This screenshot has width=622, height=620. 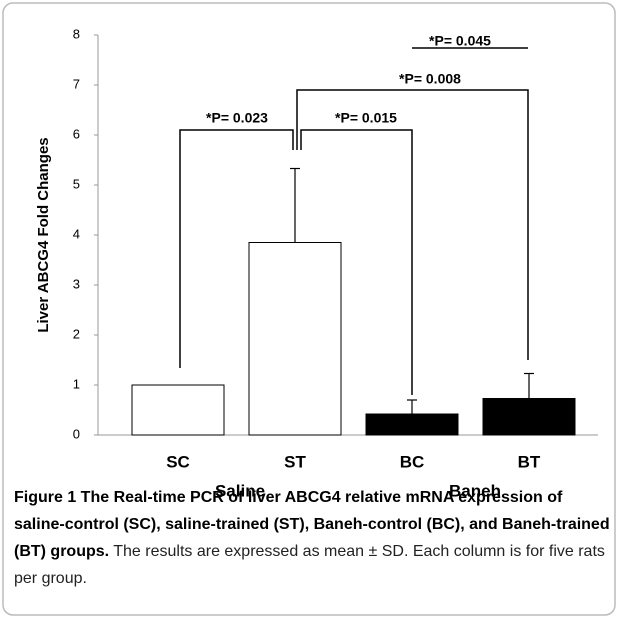 What do you see at coordinates (412, 461) in the screenshot?
I see `x-tick-label: BC` at bounding box center [412, 461].